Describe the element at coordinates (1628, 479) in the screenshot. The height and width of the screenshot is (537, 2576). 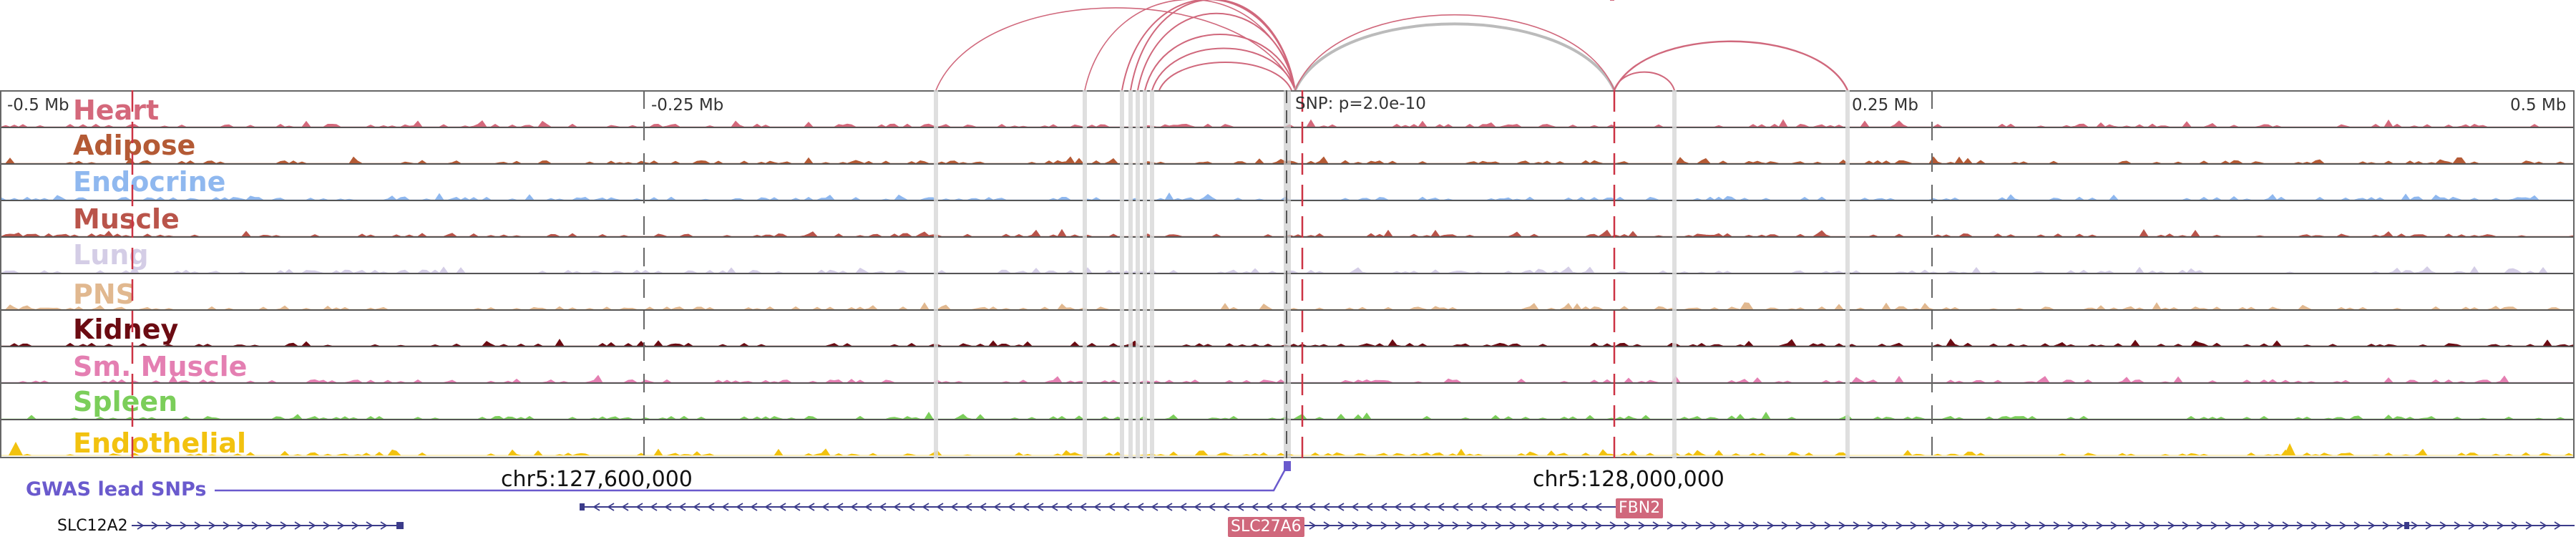
I see `coordinate-label-2: chr5:128,000,000` at that location.